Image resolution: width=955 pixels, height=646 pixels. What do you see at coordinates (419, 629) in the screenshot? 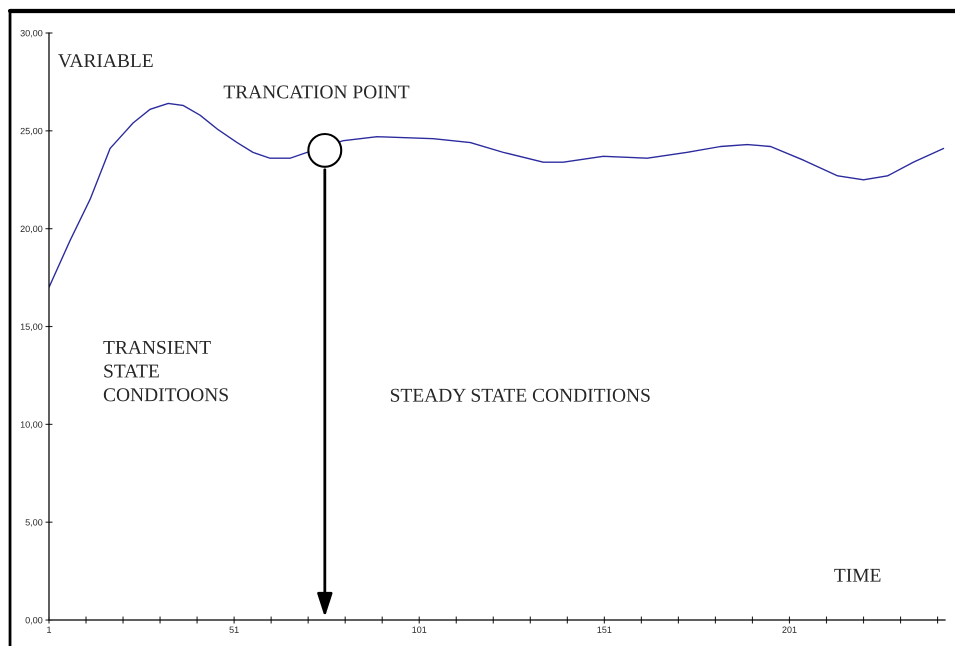
I see `x-tick-label: 101` at bounding box center [419, 629].